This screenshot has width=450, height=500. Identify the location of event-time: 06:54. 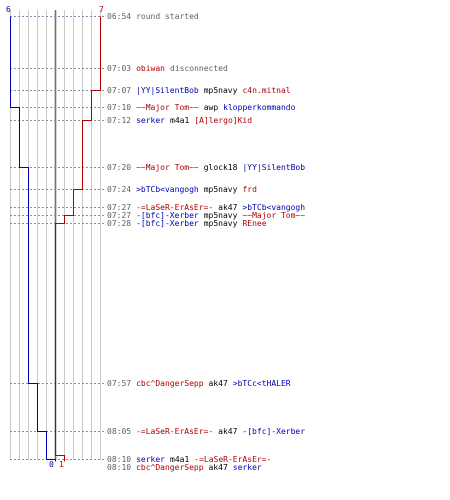
(119, 16).